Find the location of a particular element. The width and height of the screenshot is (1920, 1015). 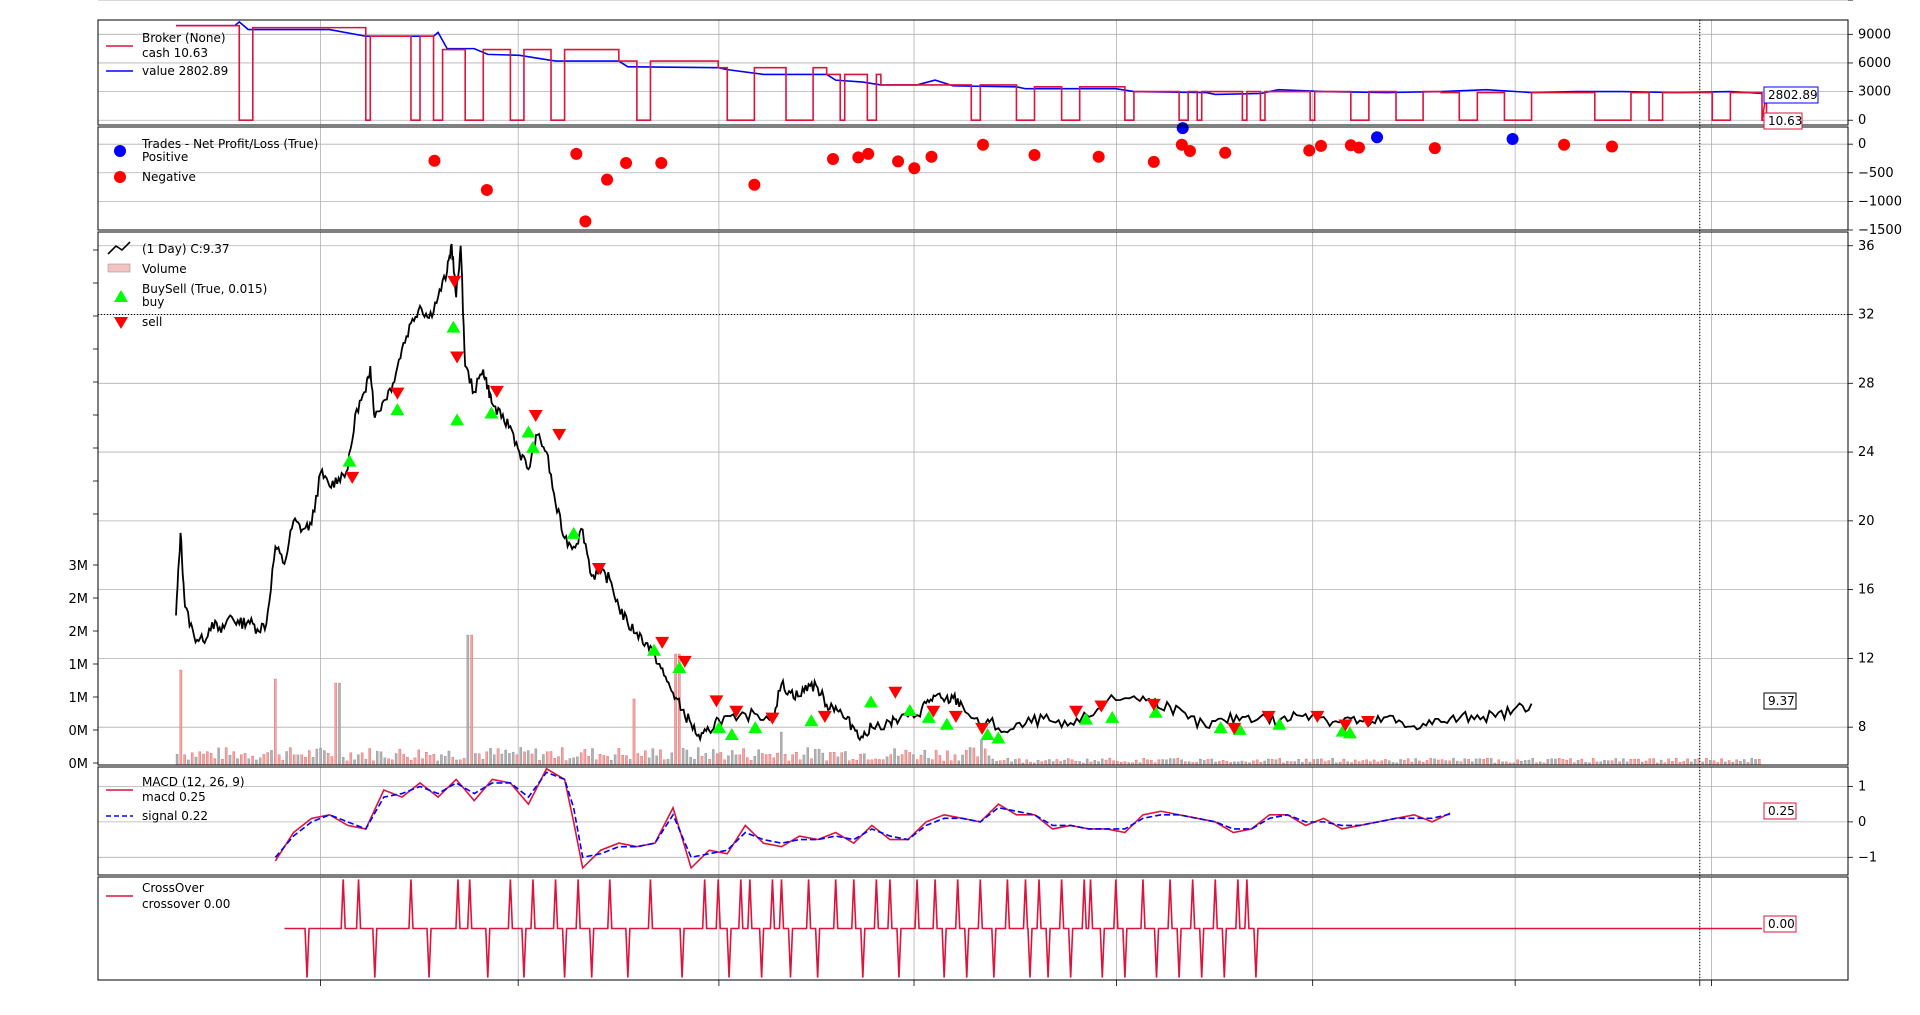

price-tag-box is located at coordinates (1780, 701).